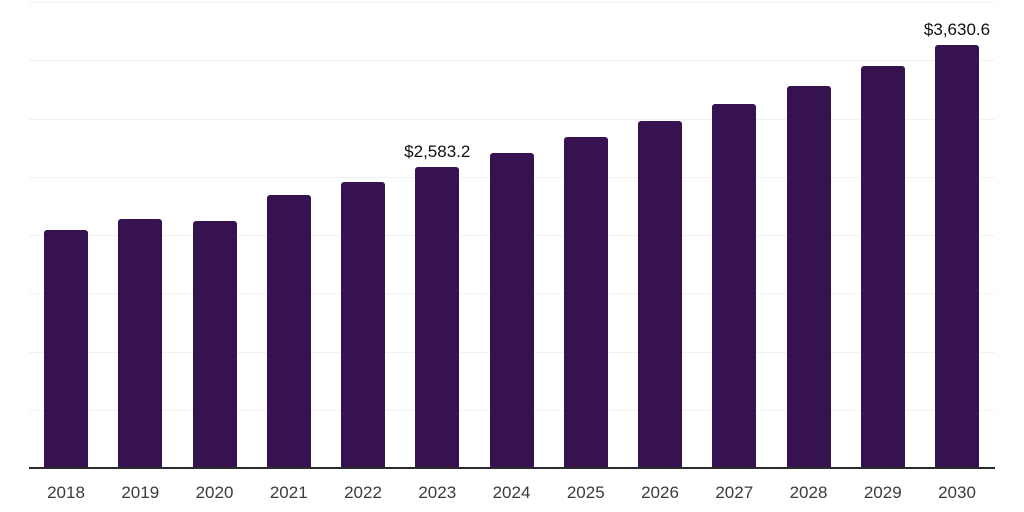 The image size is (1024, 512). I want to click on x-tick-label-2026: 2026, so click(660, 492).